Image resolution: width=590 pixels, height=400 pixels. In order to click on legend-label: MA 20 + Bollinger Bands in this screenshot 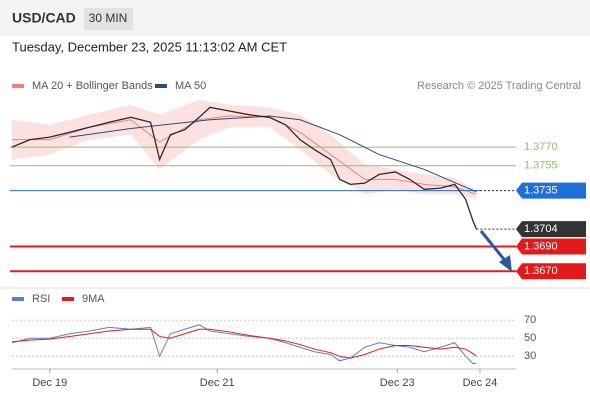, I will do `click(92, 86)`.